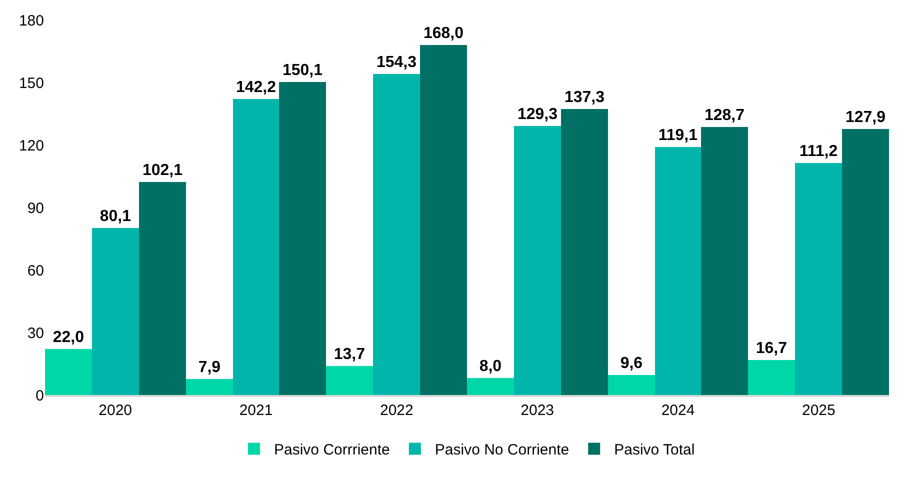  What do you see at coordinates (631, 363) in the screenshot?
I see `data-label: 9,6` at bounding box center [631, 363].